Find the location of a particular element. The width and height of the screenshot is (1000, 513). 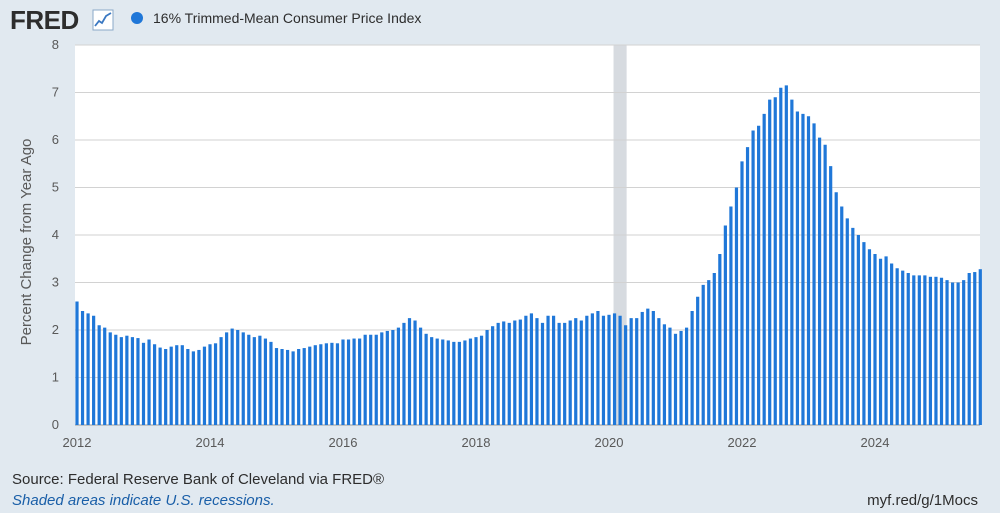

fred-logo: FRED is located at coordinates (44, 20).